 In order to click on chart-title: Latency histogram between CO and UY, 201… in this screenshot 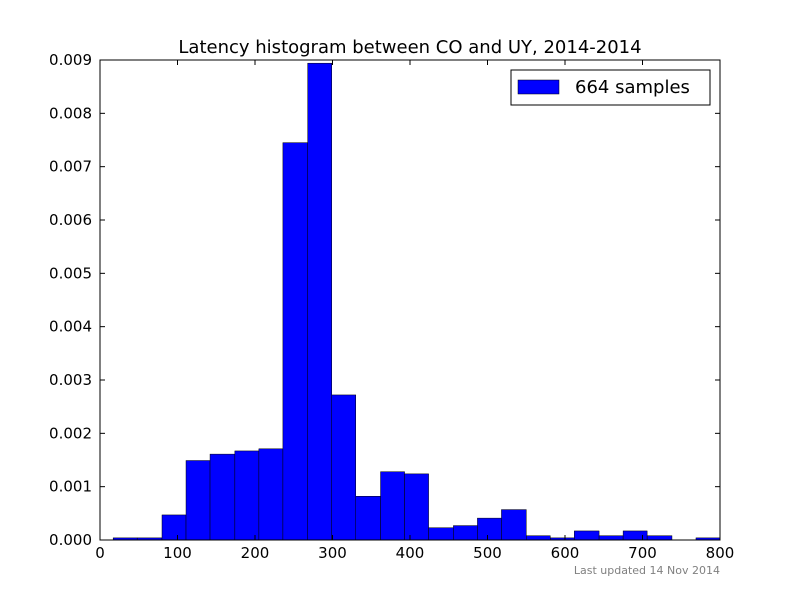, I will do `click(409, 47)`.